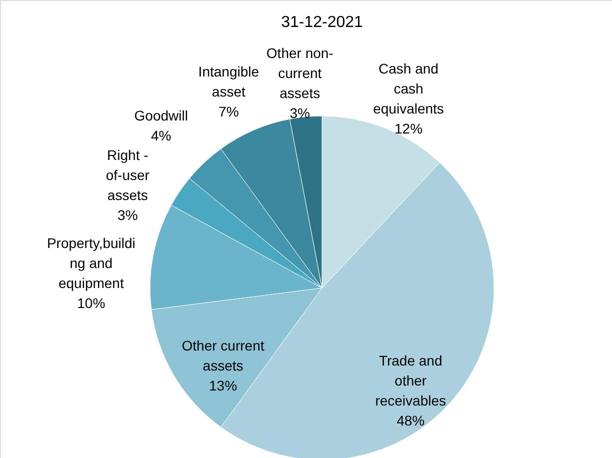 This screenshot has height=458, width=612. What do you see at coordinates (223, 386) in the screenshot?
I see `data-label: 13%` at bounding box center [223, 386].